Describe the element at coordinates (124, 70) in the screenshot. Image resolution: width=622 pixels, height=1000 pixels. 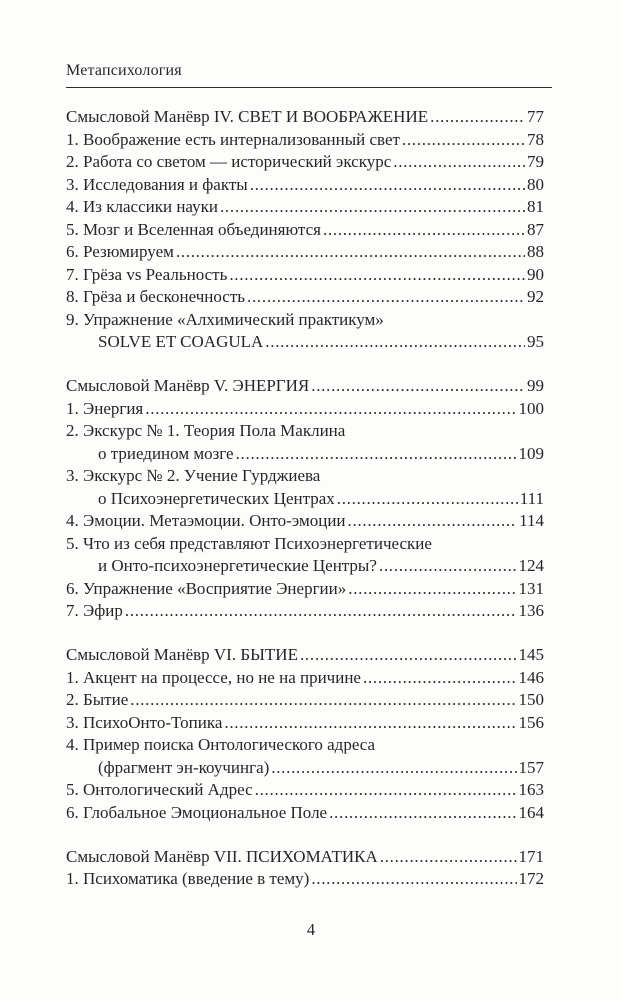
I see `running-header-title: Метапсихология` at that location.